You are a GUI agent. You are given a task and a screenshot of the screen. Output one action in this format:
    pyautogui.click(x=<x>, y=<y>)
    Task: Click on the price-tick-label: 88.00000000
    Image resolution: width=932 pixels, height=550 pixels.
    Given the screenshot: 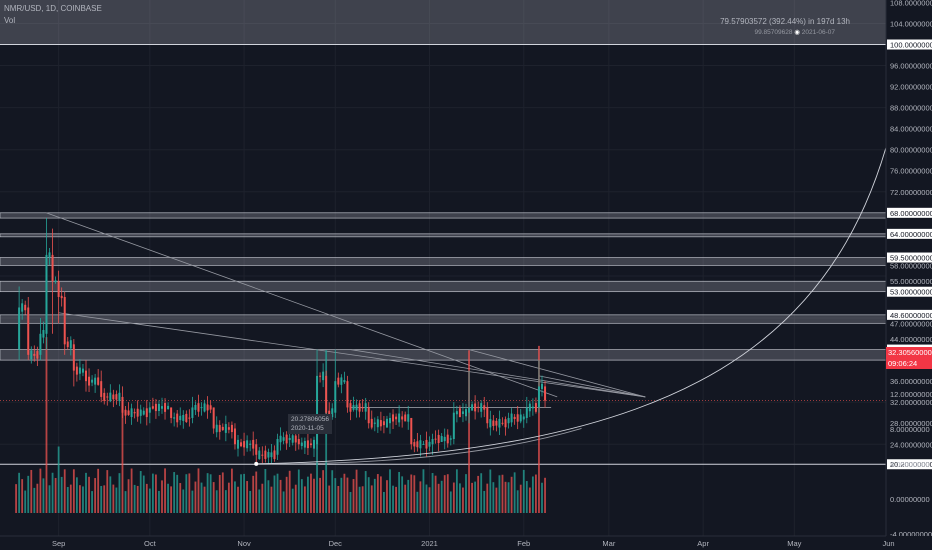 What is the action you would take?
    pyautogui.click(x=911, y=108)
    